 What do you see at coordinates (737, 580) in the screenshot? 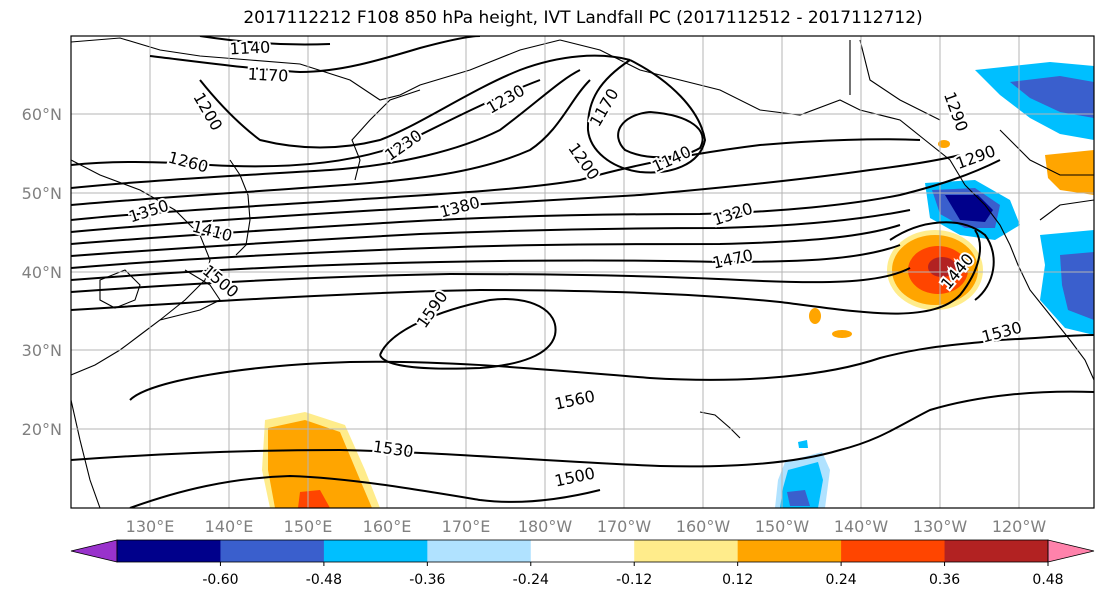
I see `colorbar-tick-label: 0.12` at bounding box center [737, 580].